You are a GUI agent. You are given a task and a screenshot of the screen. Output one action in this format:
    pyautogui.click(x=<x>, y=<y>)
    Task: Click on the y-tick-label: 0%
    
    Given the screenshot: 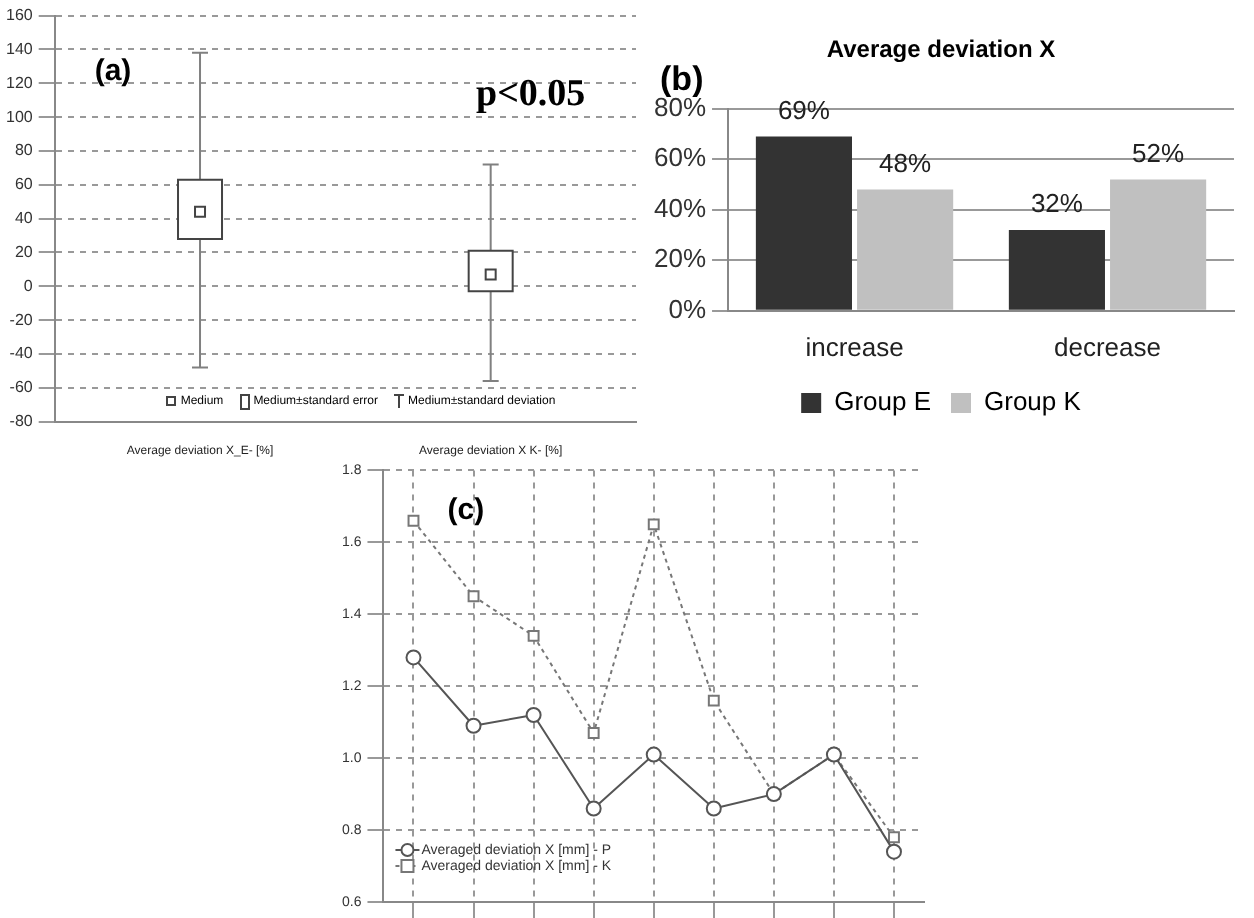 What is the action you would take?
    pyautogui.click(x=687, y=308)
    